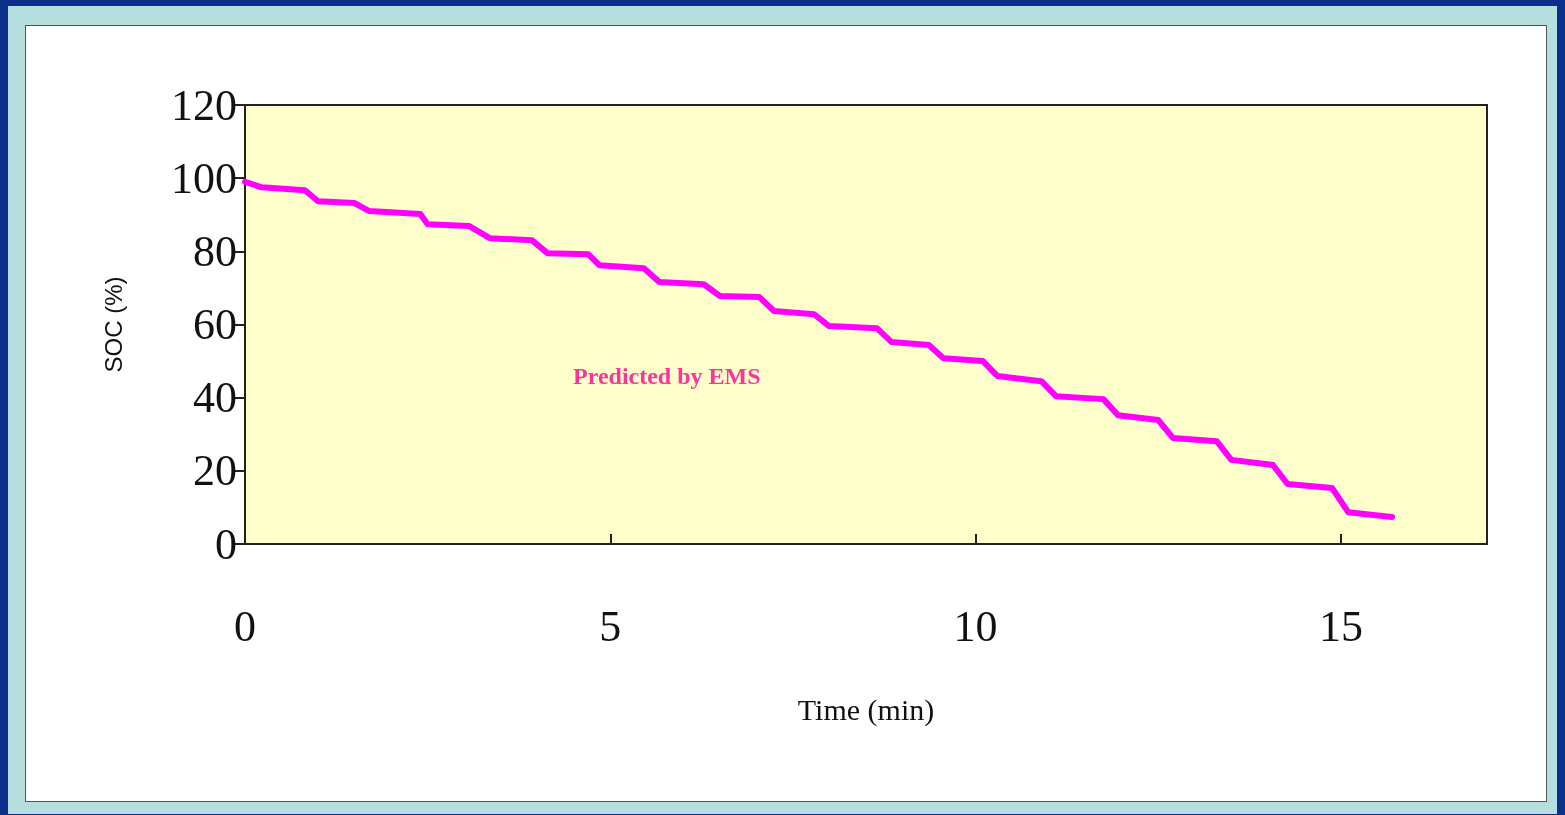 The width and height of the screenshot is (1565, 815). What do you see at coordinates (215, 471) in the screenshot?
I see `y-tick-label: 20` at bounding box center [215, 471].